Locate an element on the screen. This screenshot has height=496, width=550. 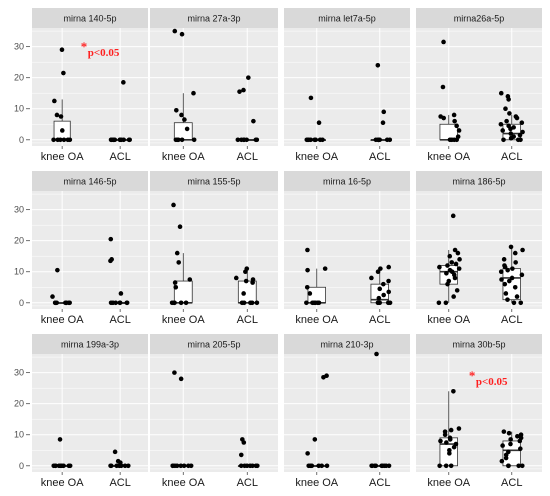
y-tick-label: 0 is located at coordinates (21, 466).